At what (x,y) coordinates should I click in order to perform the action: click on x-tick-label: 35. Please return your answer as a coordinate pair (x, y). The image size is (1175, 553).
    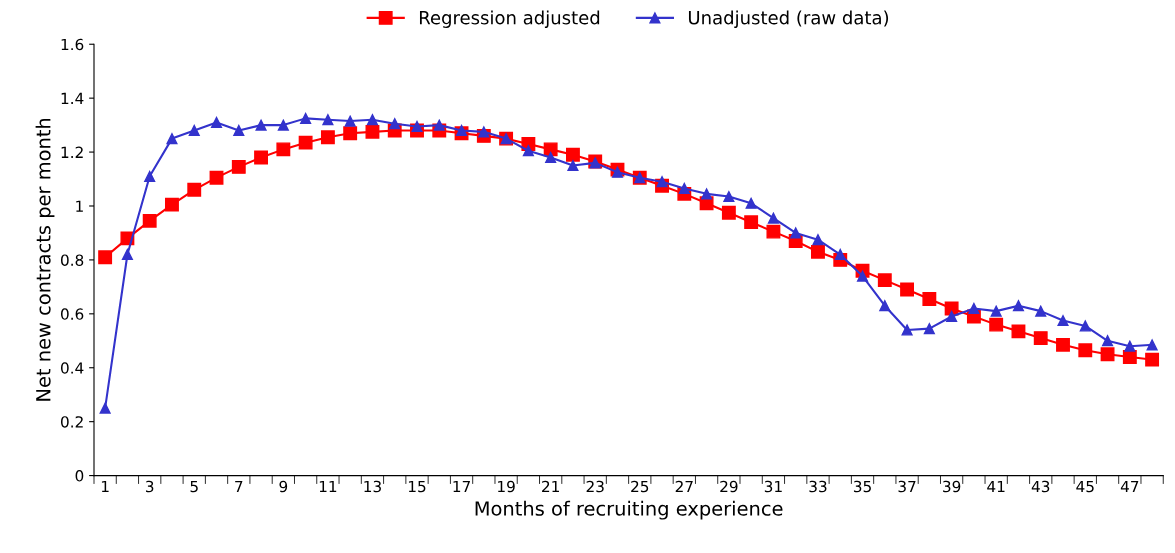
    Looking at the image, I should click on (862, 486).